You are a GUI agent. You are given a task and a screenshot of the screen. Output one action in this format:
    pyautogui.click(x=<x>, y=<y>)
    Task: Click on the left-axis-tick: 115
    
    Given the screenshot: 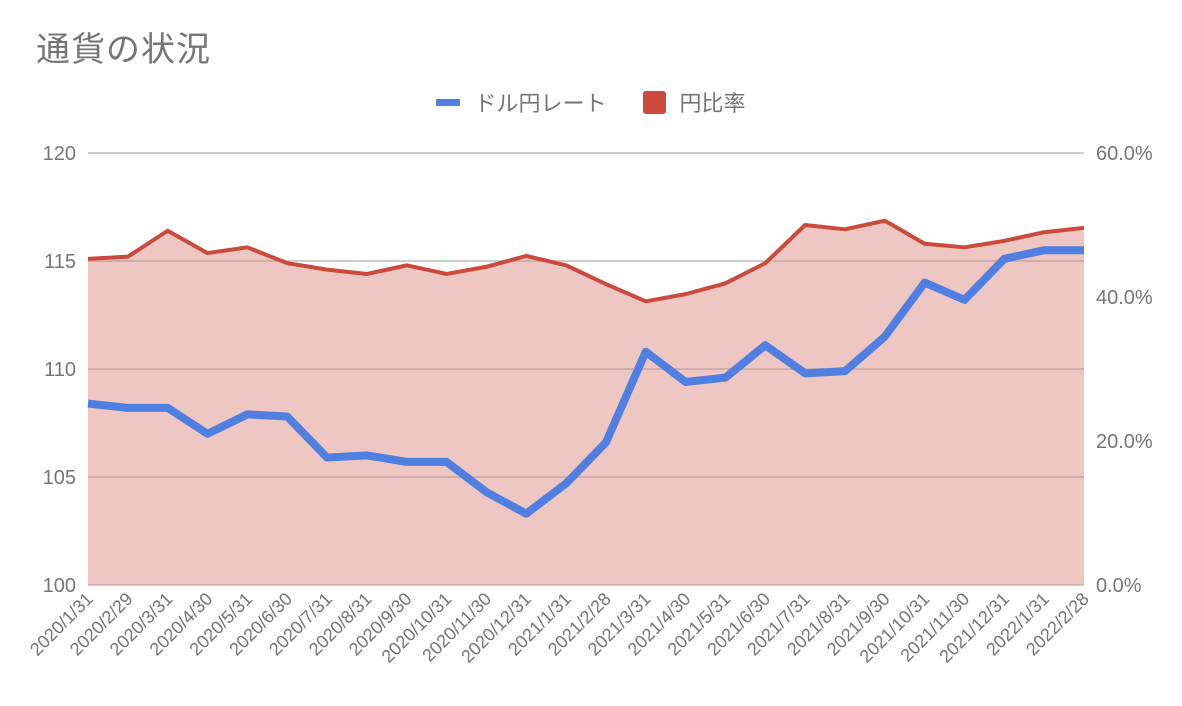 What is the action you would take?
    pyautogui.click(x=60, y=262)
    